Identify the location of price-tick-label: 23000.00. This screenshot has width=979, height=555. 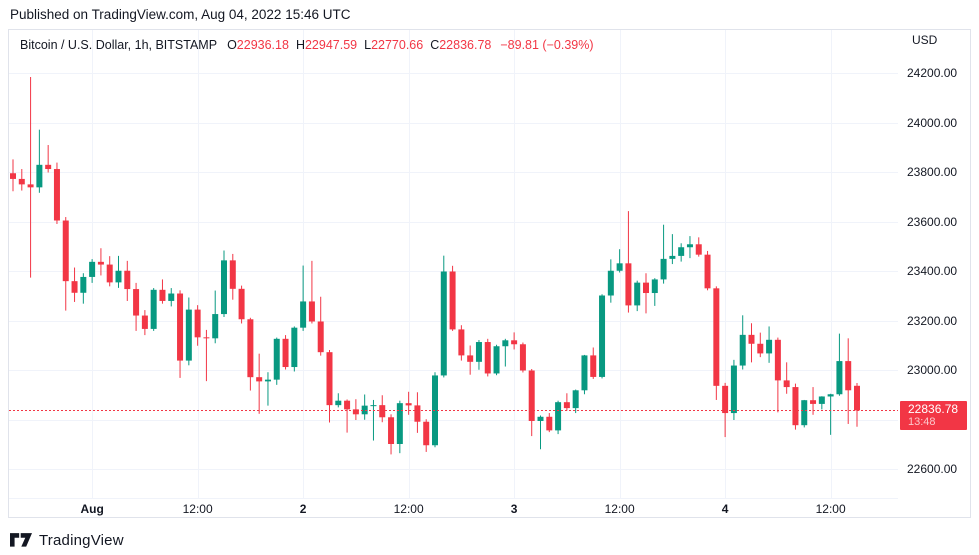
(932, 370).